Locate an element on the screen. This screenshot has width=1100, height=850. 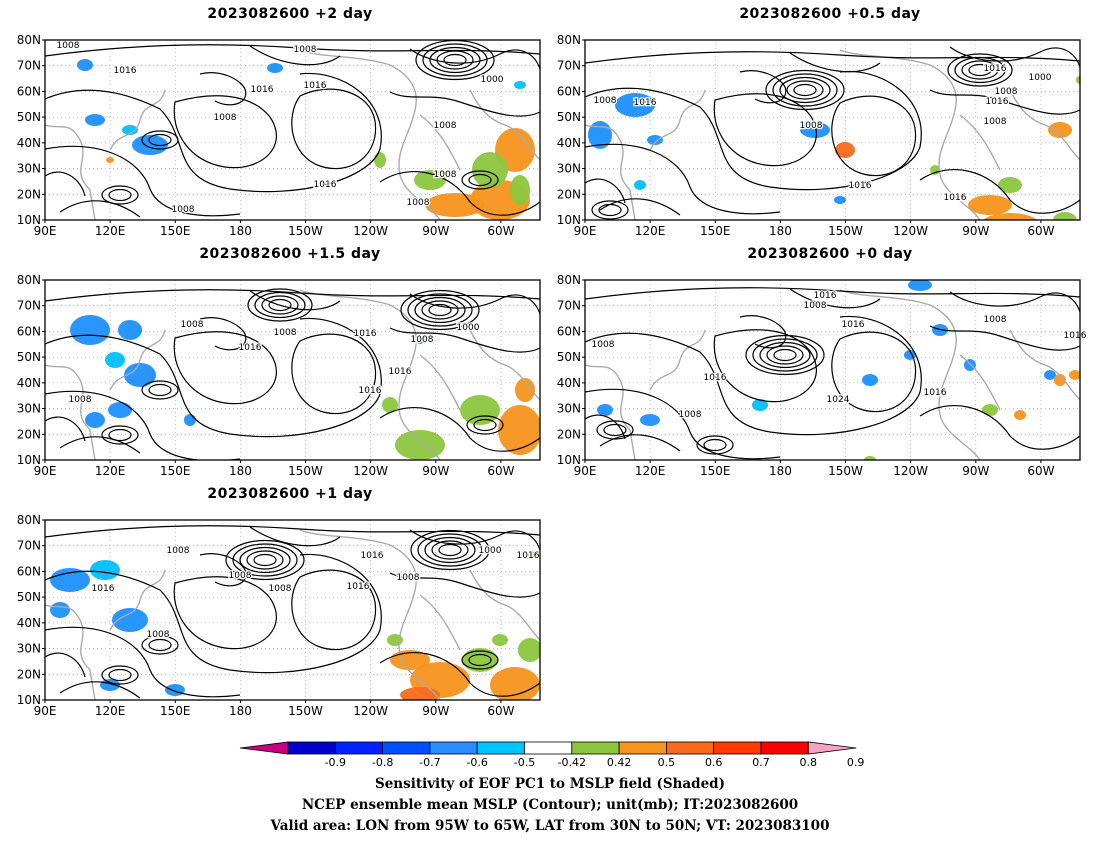
lat-tick-label: 50N is located at coordinates (569, 117).